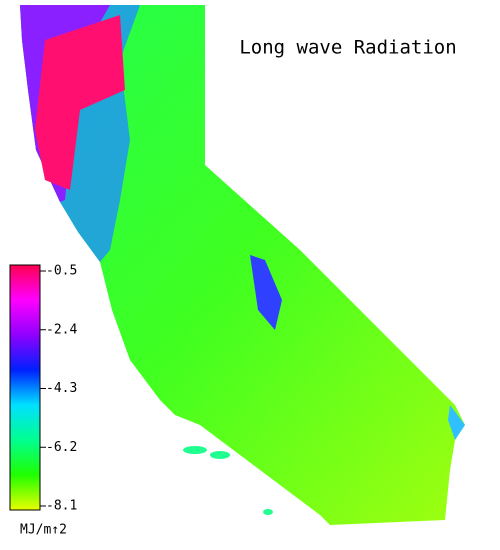 Image resolution: width=500 pixels, height=550 pixels. I want to click on map-title: Long wave Radiation, so click(347, 48).